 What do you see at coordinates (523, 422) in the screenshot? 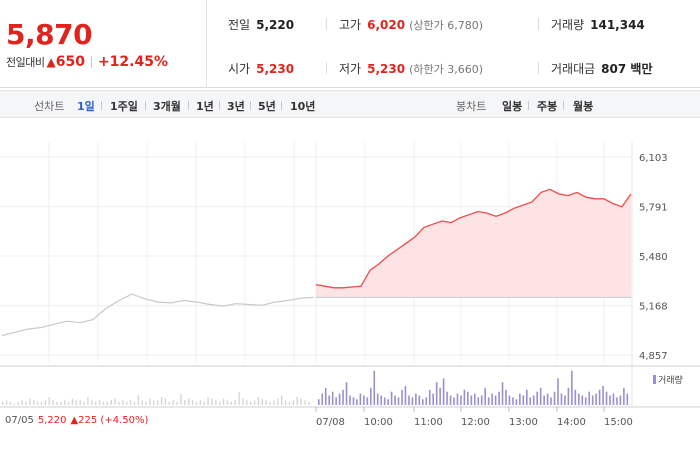
I see `x-tick-label: 13:00` at bounding box center [523, 422].